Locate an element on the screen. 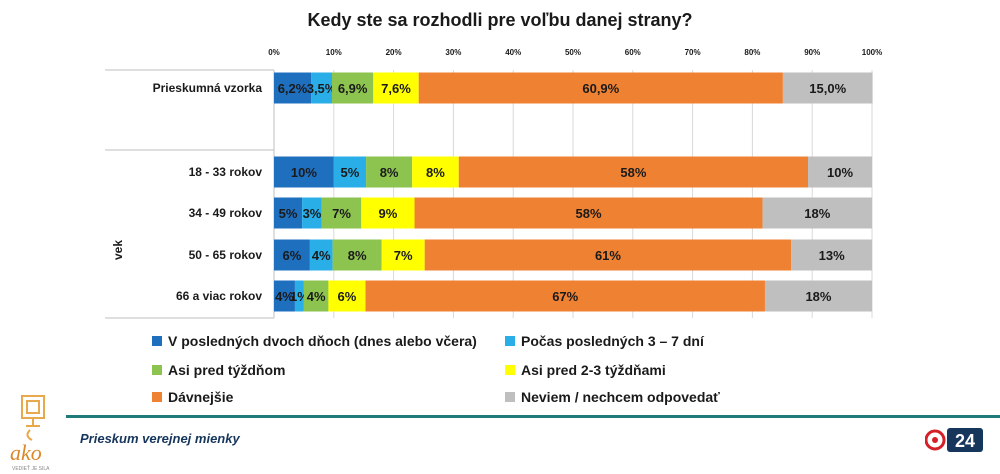 The width and height of the screenshot is (1000, 474). data-label: 3,5% is located at coordinates (322, 88).